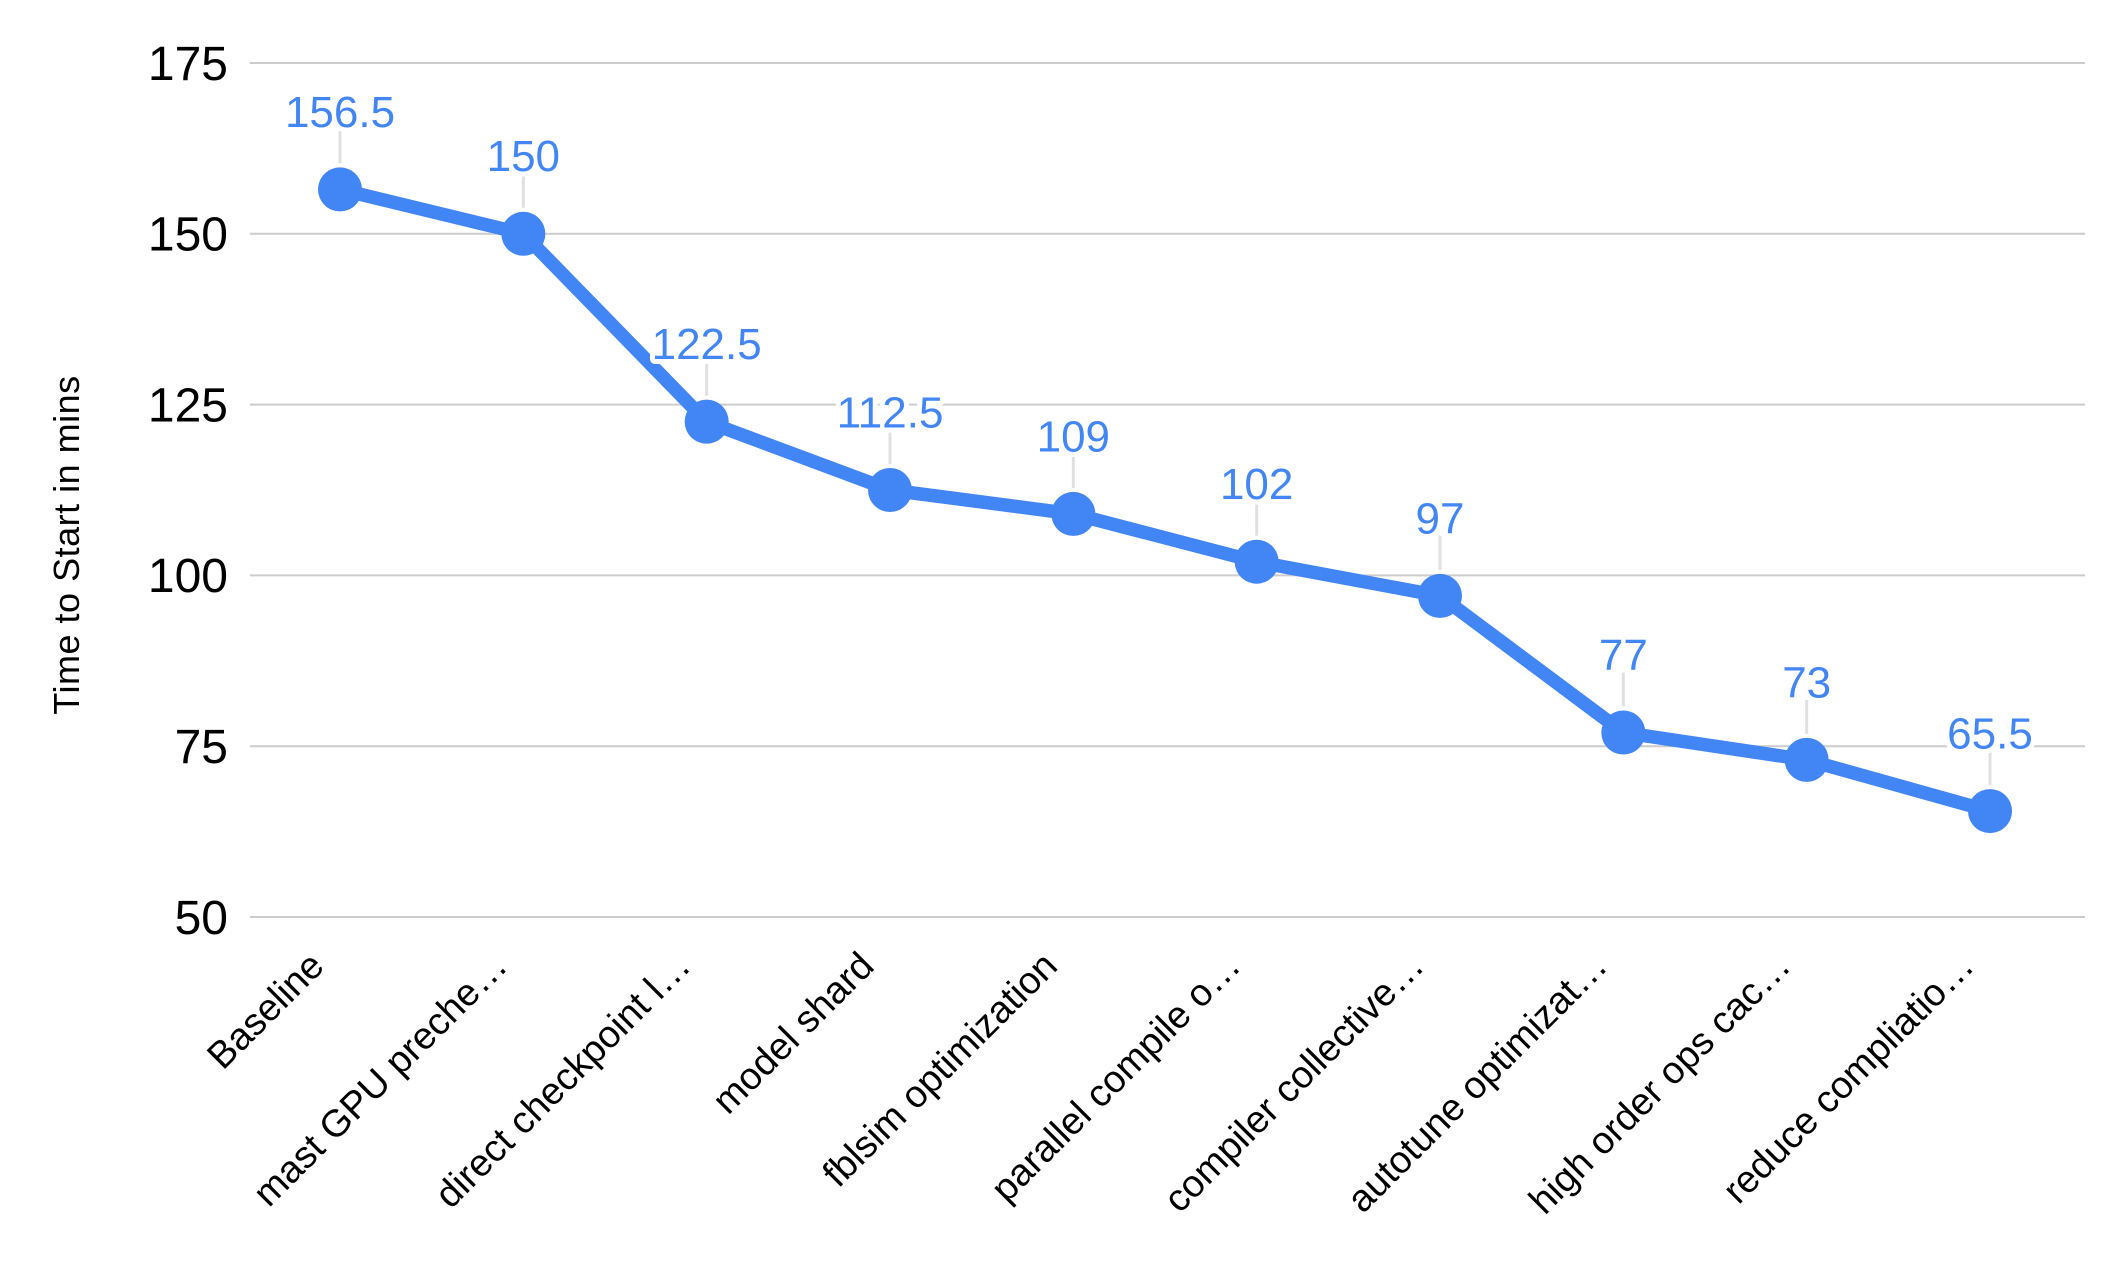  I want to click on x-category-label: model shard, so click(794, 1034).